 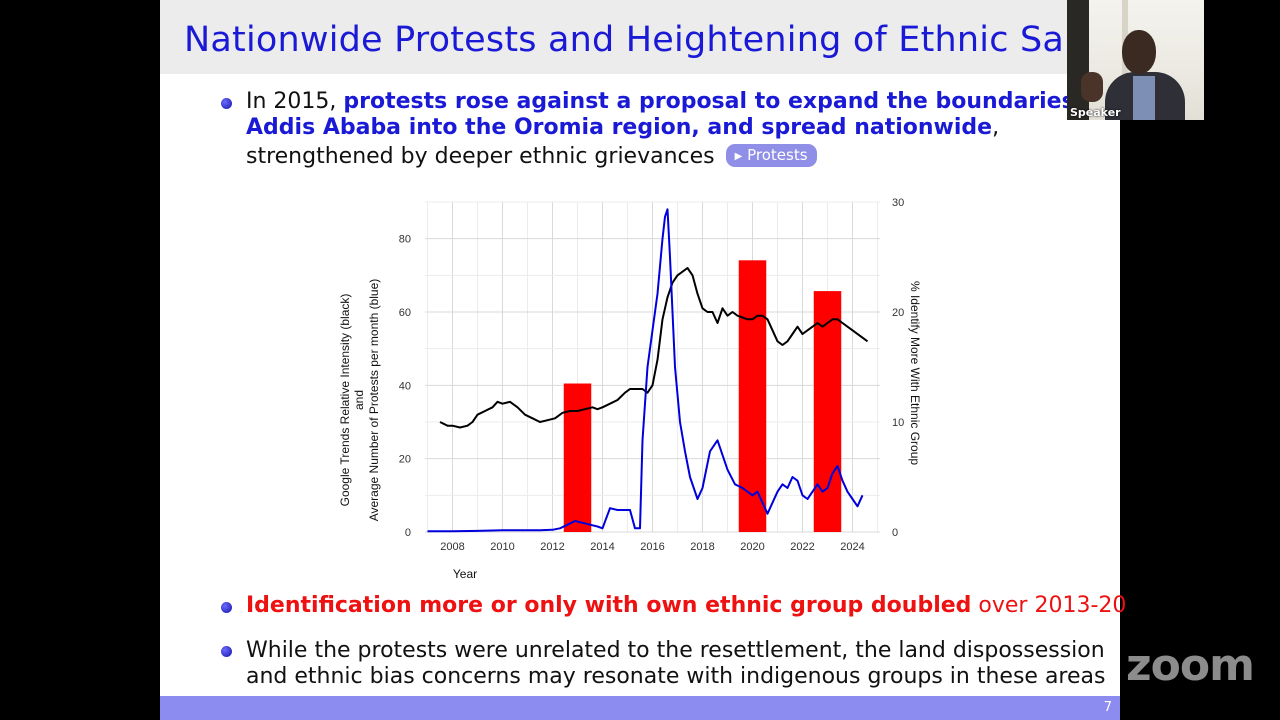 What do you see at coordinates (752, 396) in the screenshot?
I see `bar-2020` at bounding box center [752, 396].